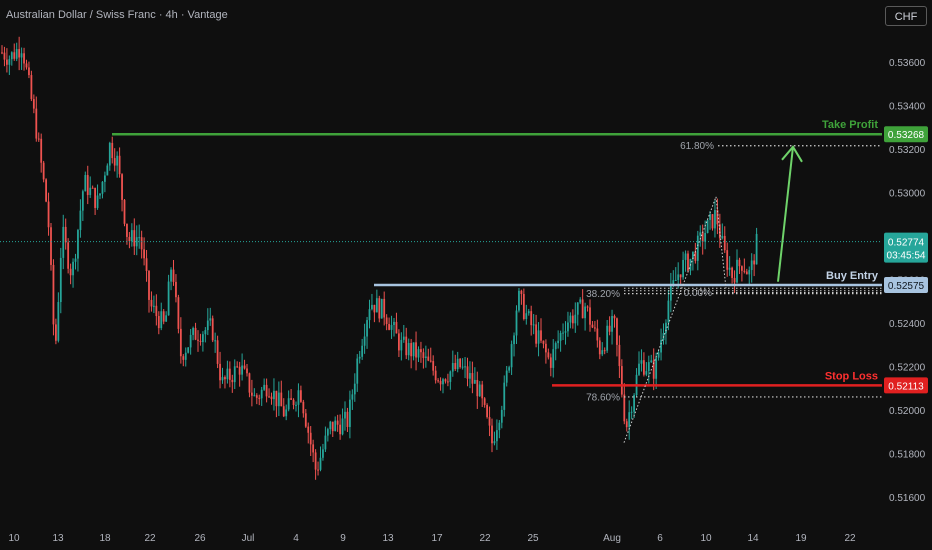 Image resolution: width=932 pixels, height=550 pixels. I want to click on fib-label: 61.80%, so click(697, 146).